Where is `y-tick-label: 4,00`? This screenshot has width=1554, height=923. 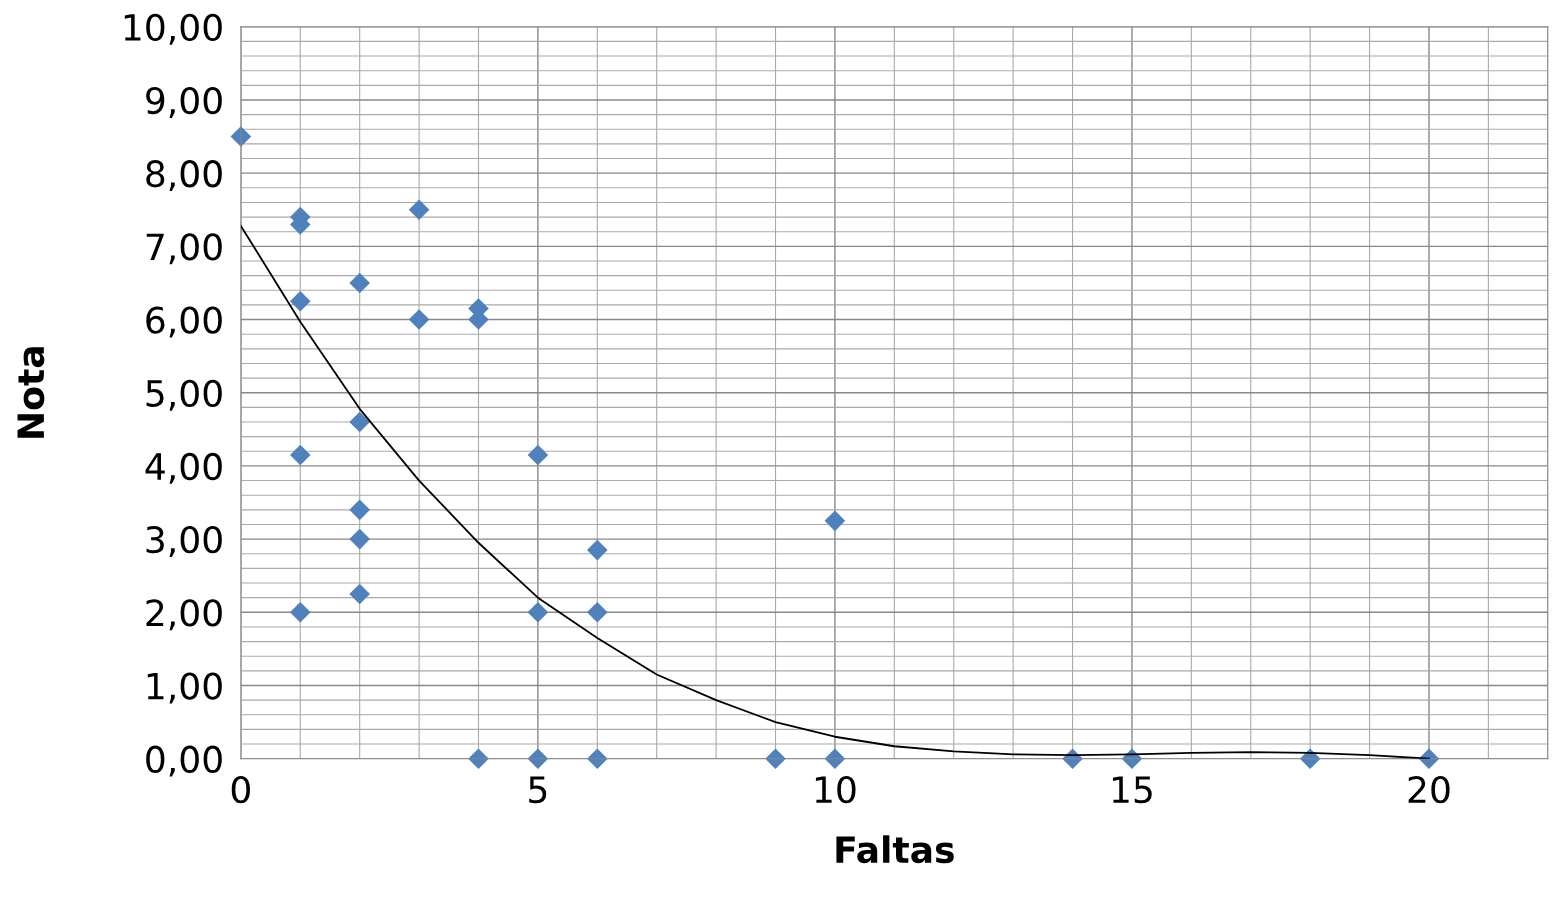 y-tick-label: 4,00 is located at coordinates (183, 468).